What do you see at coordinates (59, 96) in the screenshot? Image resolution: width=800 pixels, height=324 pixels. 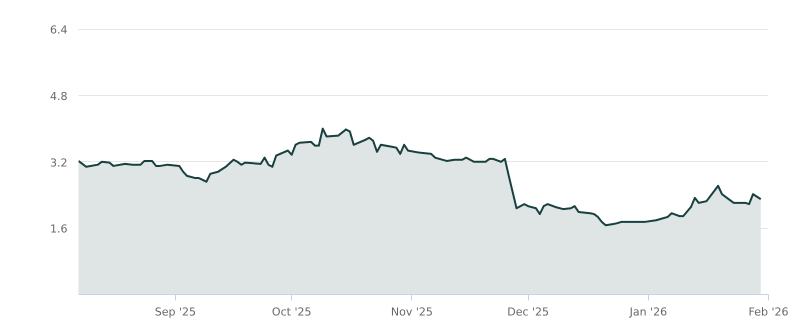 I see `y-tick-label: 4.8` at bounding box center [59, 96].